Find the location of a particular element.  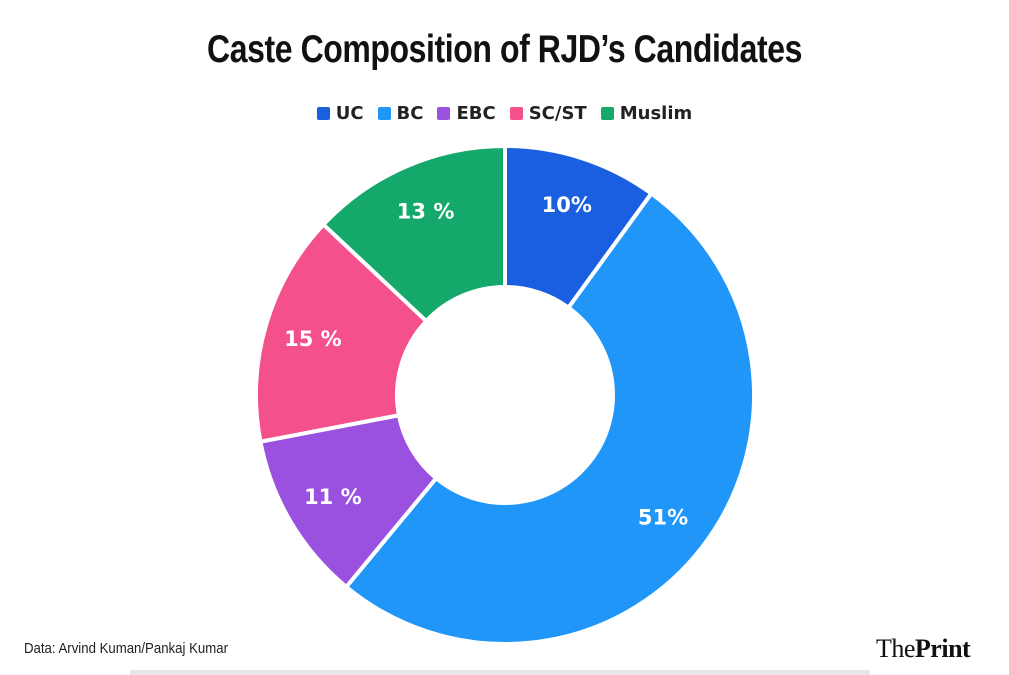

brand-logo-print: Print is located at coordinates (942, 648).